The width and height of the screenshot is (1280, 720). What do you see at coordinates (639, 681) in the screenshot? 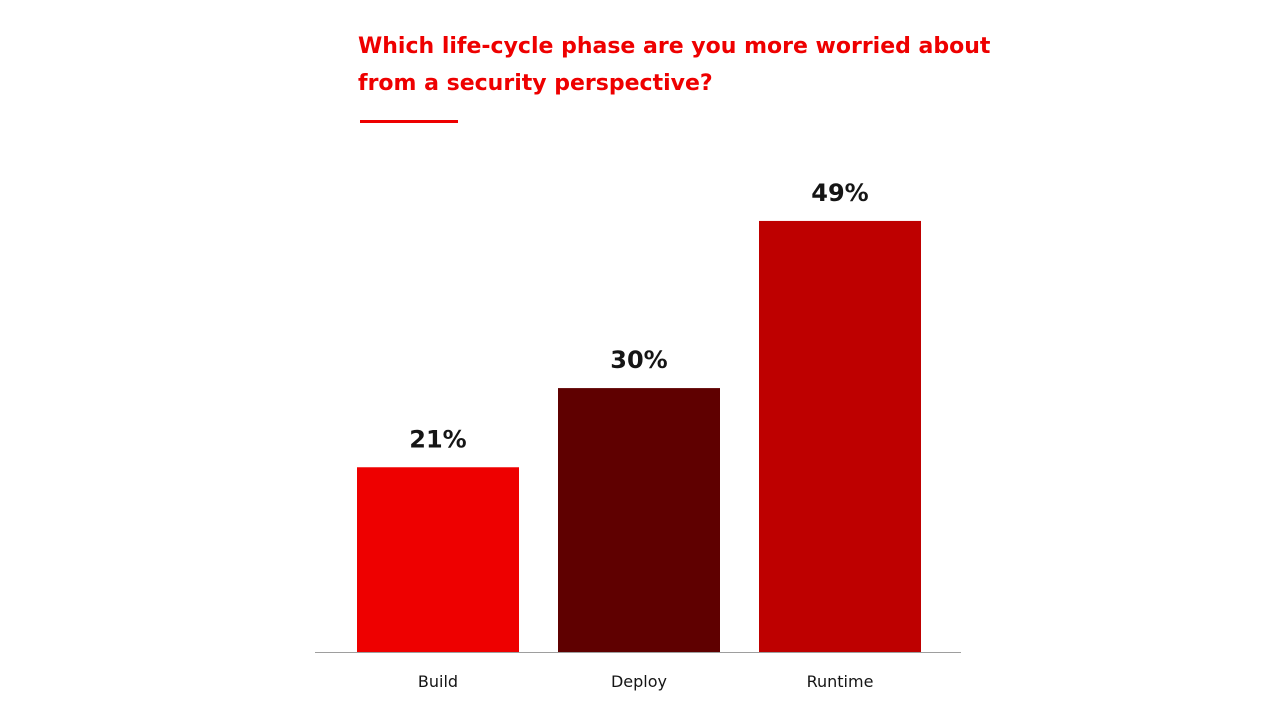
I see `category-label-deploy: Deploy` at bounding box center [639, 681].